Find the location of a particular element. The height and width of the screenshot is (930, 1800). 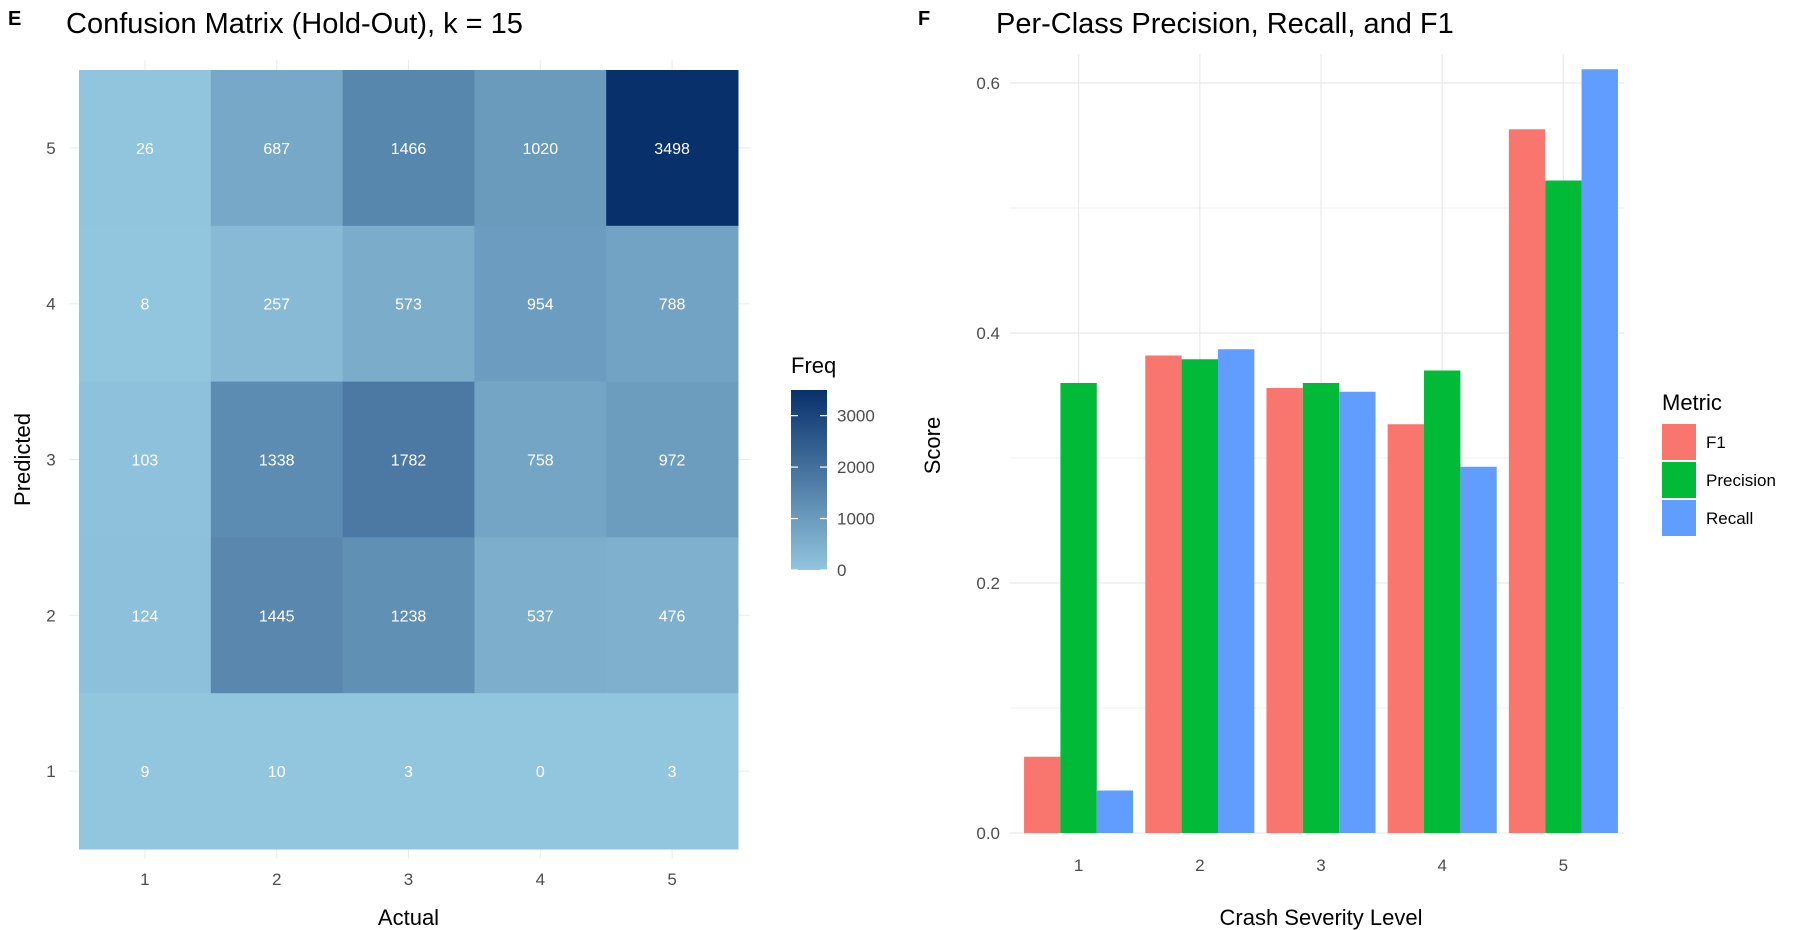

cell-value-label: 954 is located at coordinates (540, 305).